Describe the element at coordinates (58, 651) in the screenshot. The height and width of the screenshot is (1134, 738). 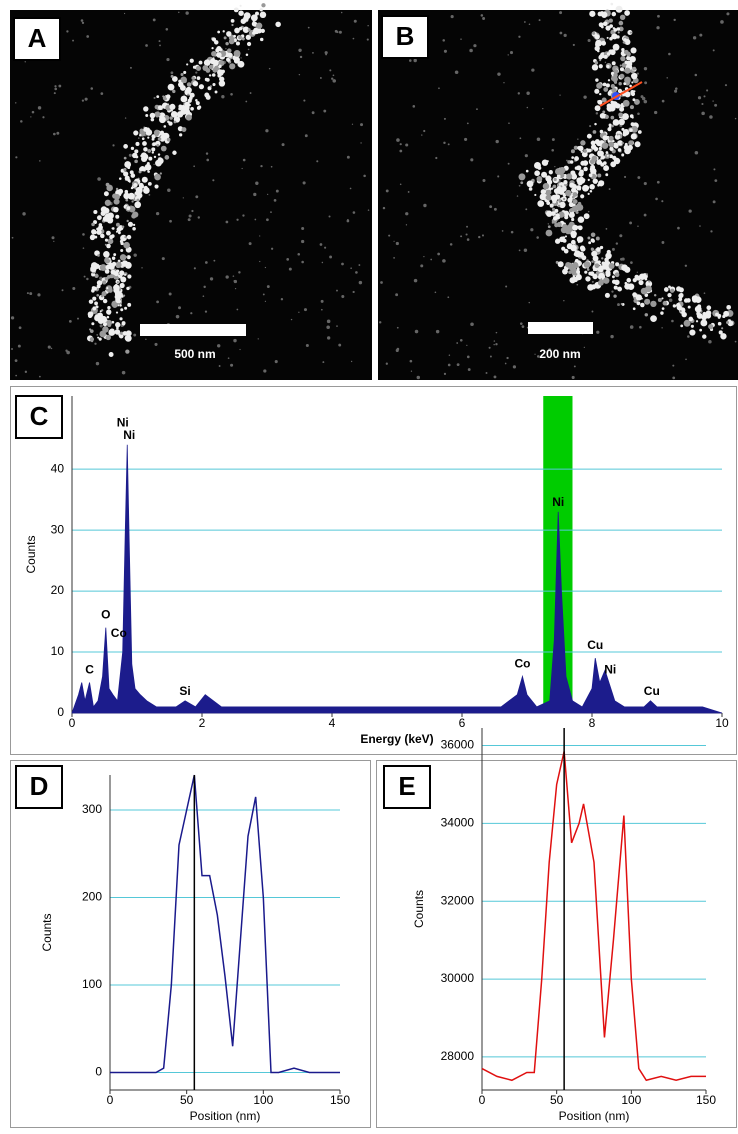
I see `y-tick-label: 10` at that location.